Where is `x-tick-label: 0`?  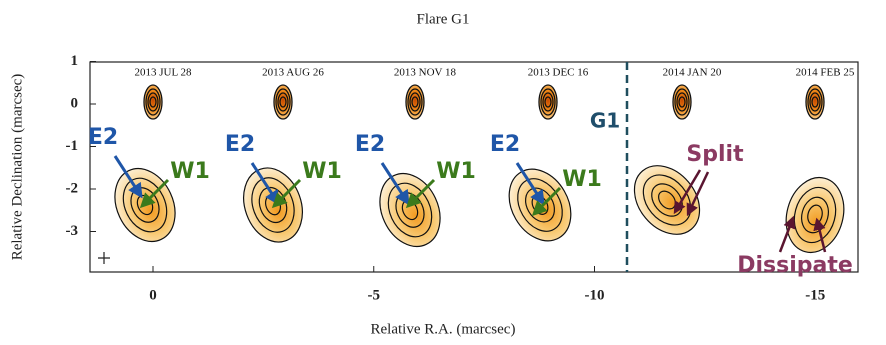 x-tick-label: 0 is located at coordinates (153, 295).